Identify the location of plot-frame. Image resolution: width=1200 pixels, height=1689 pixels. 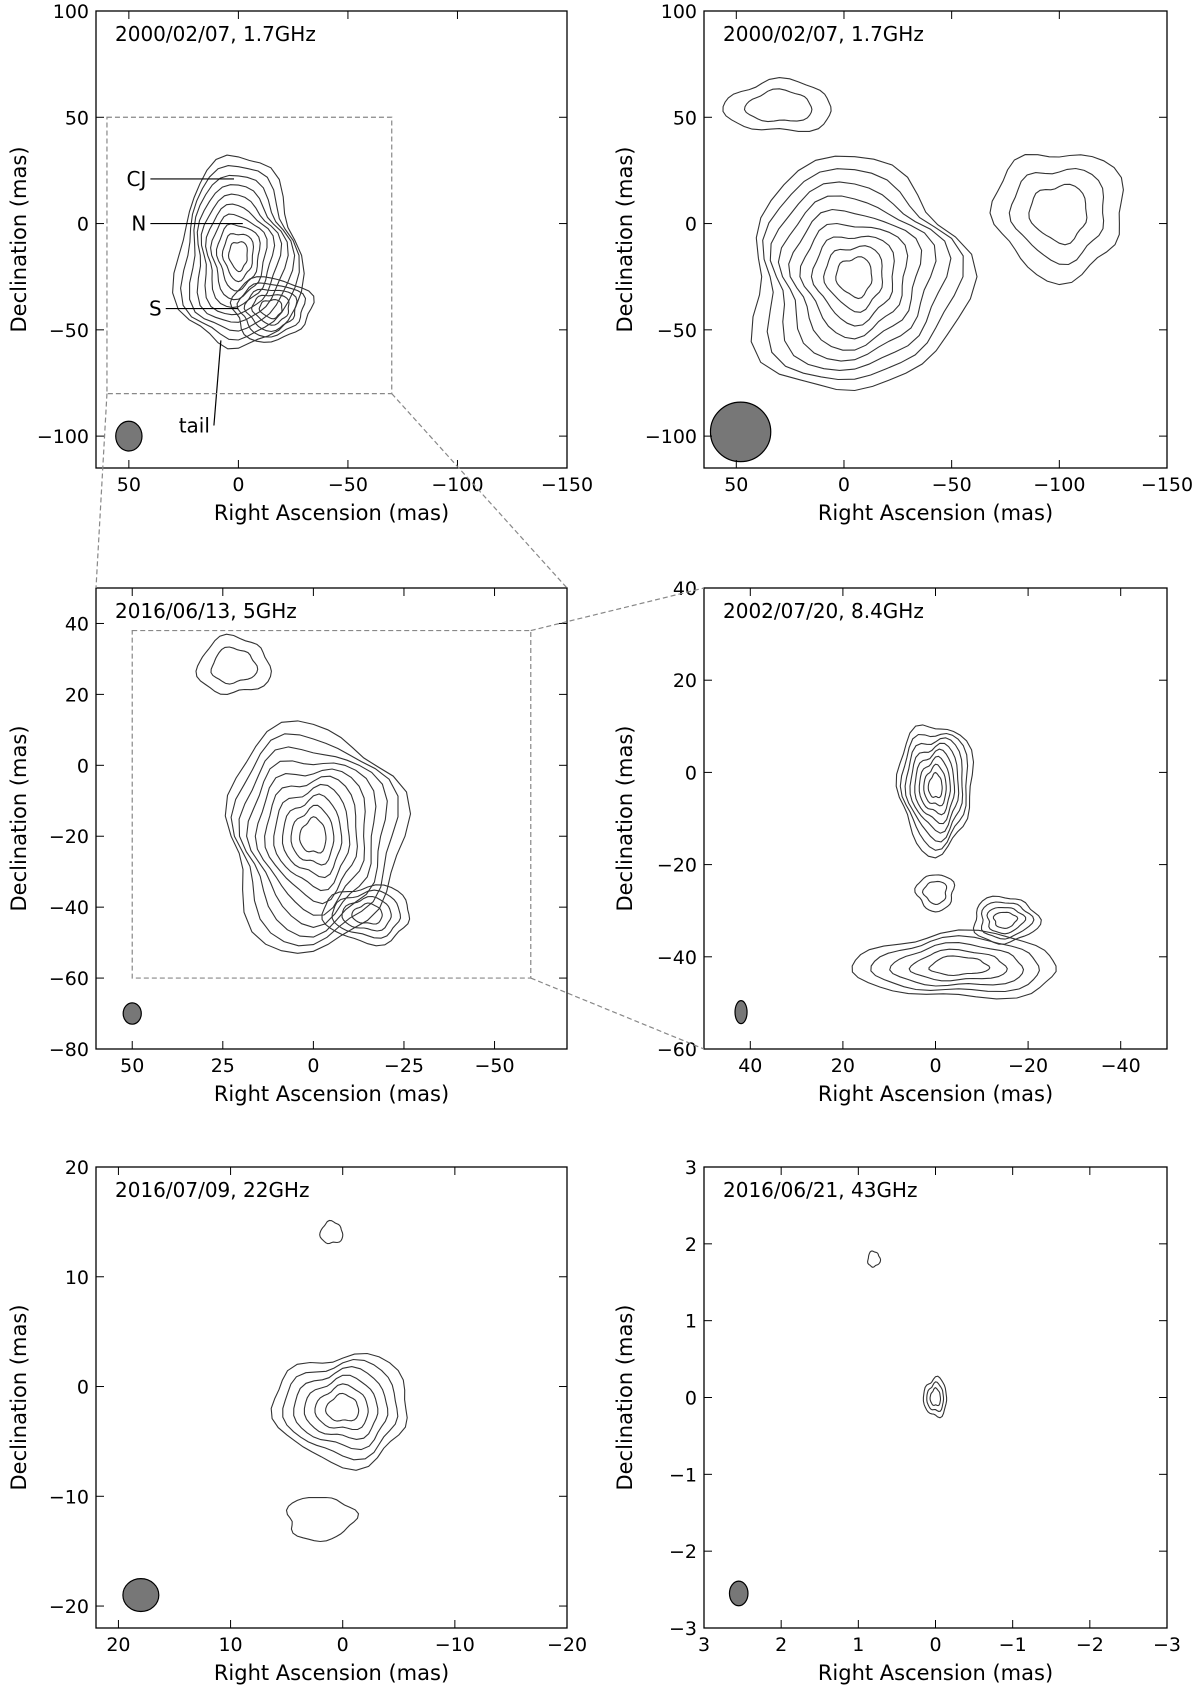
(331, 239).